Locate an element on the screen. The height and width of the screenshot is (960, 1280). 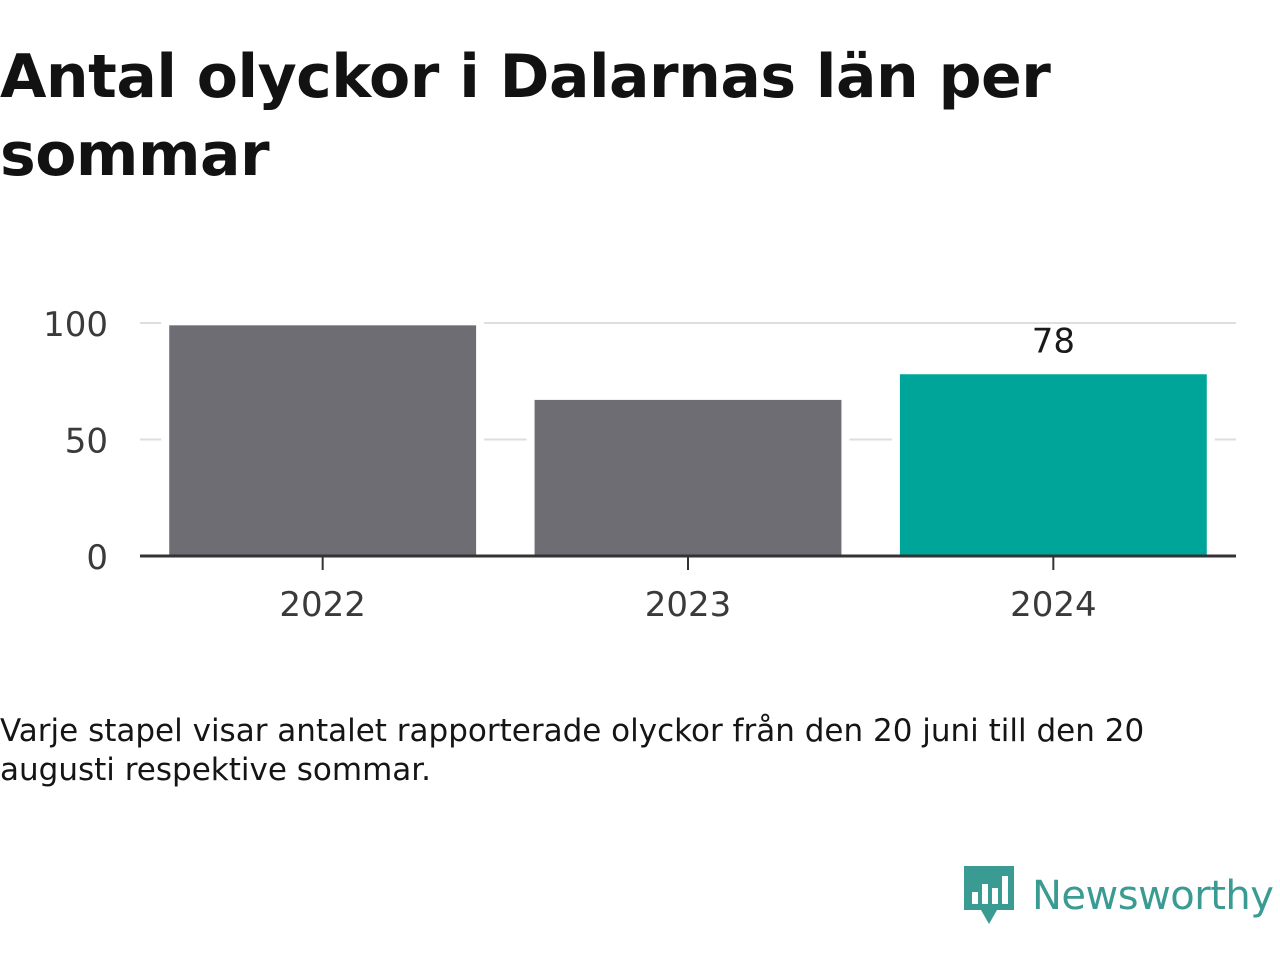
data-label: 78 is located at coordinates (1053, 341).